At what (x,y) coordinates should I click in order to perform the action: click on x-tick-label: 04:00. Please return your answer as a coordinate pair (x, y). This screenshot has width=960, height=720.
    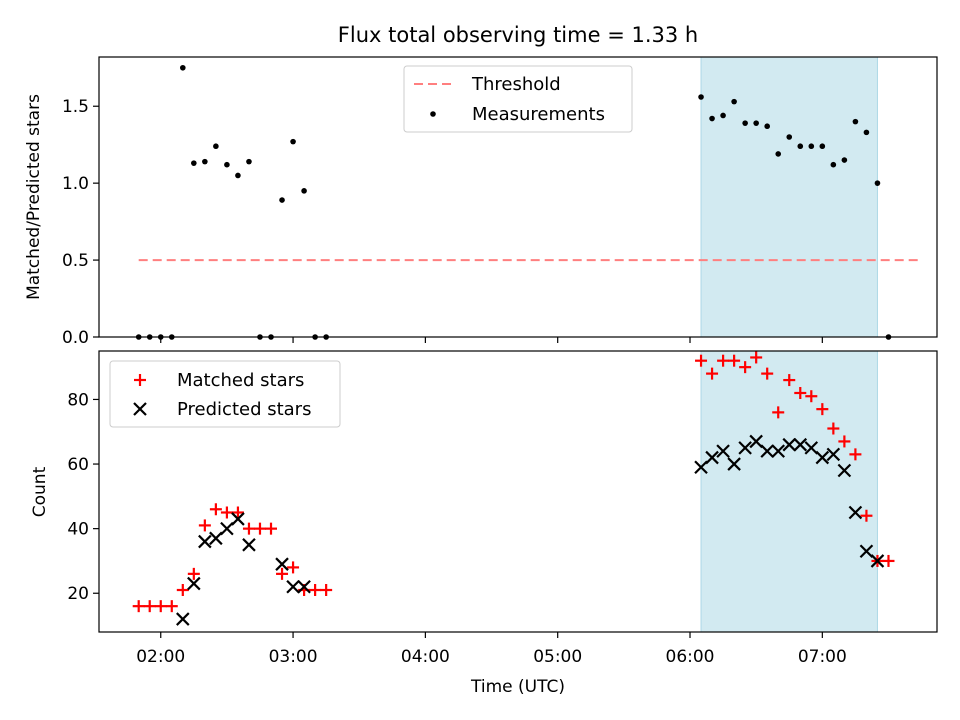
    Looking at the image, I should click on (425, 657).